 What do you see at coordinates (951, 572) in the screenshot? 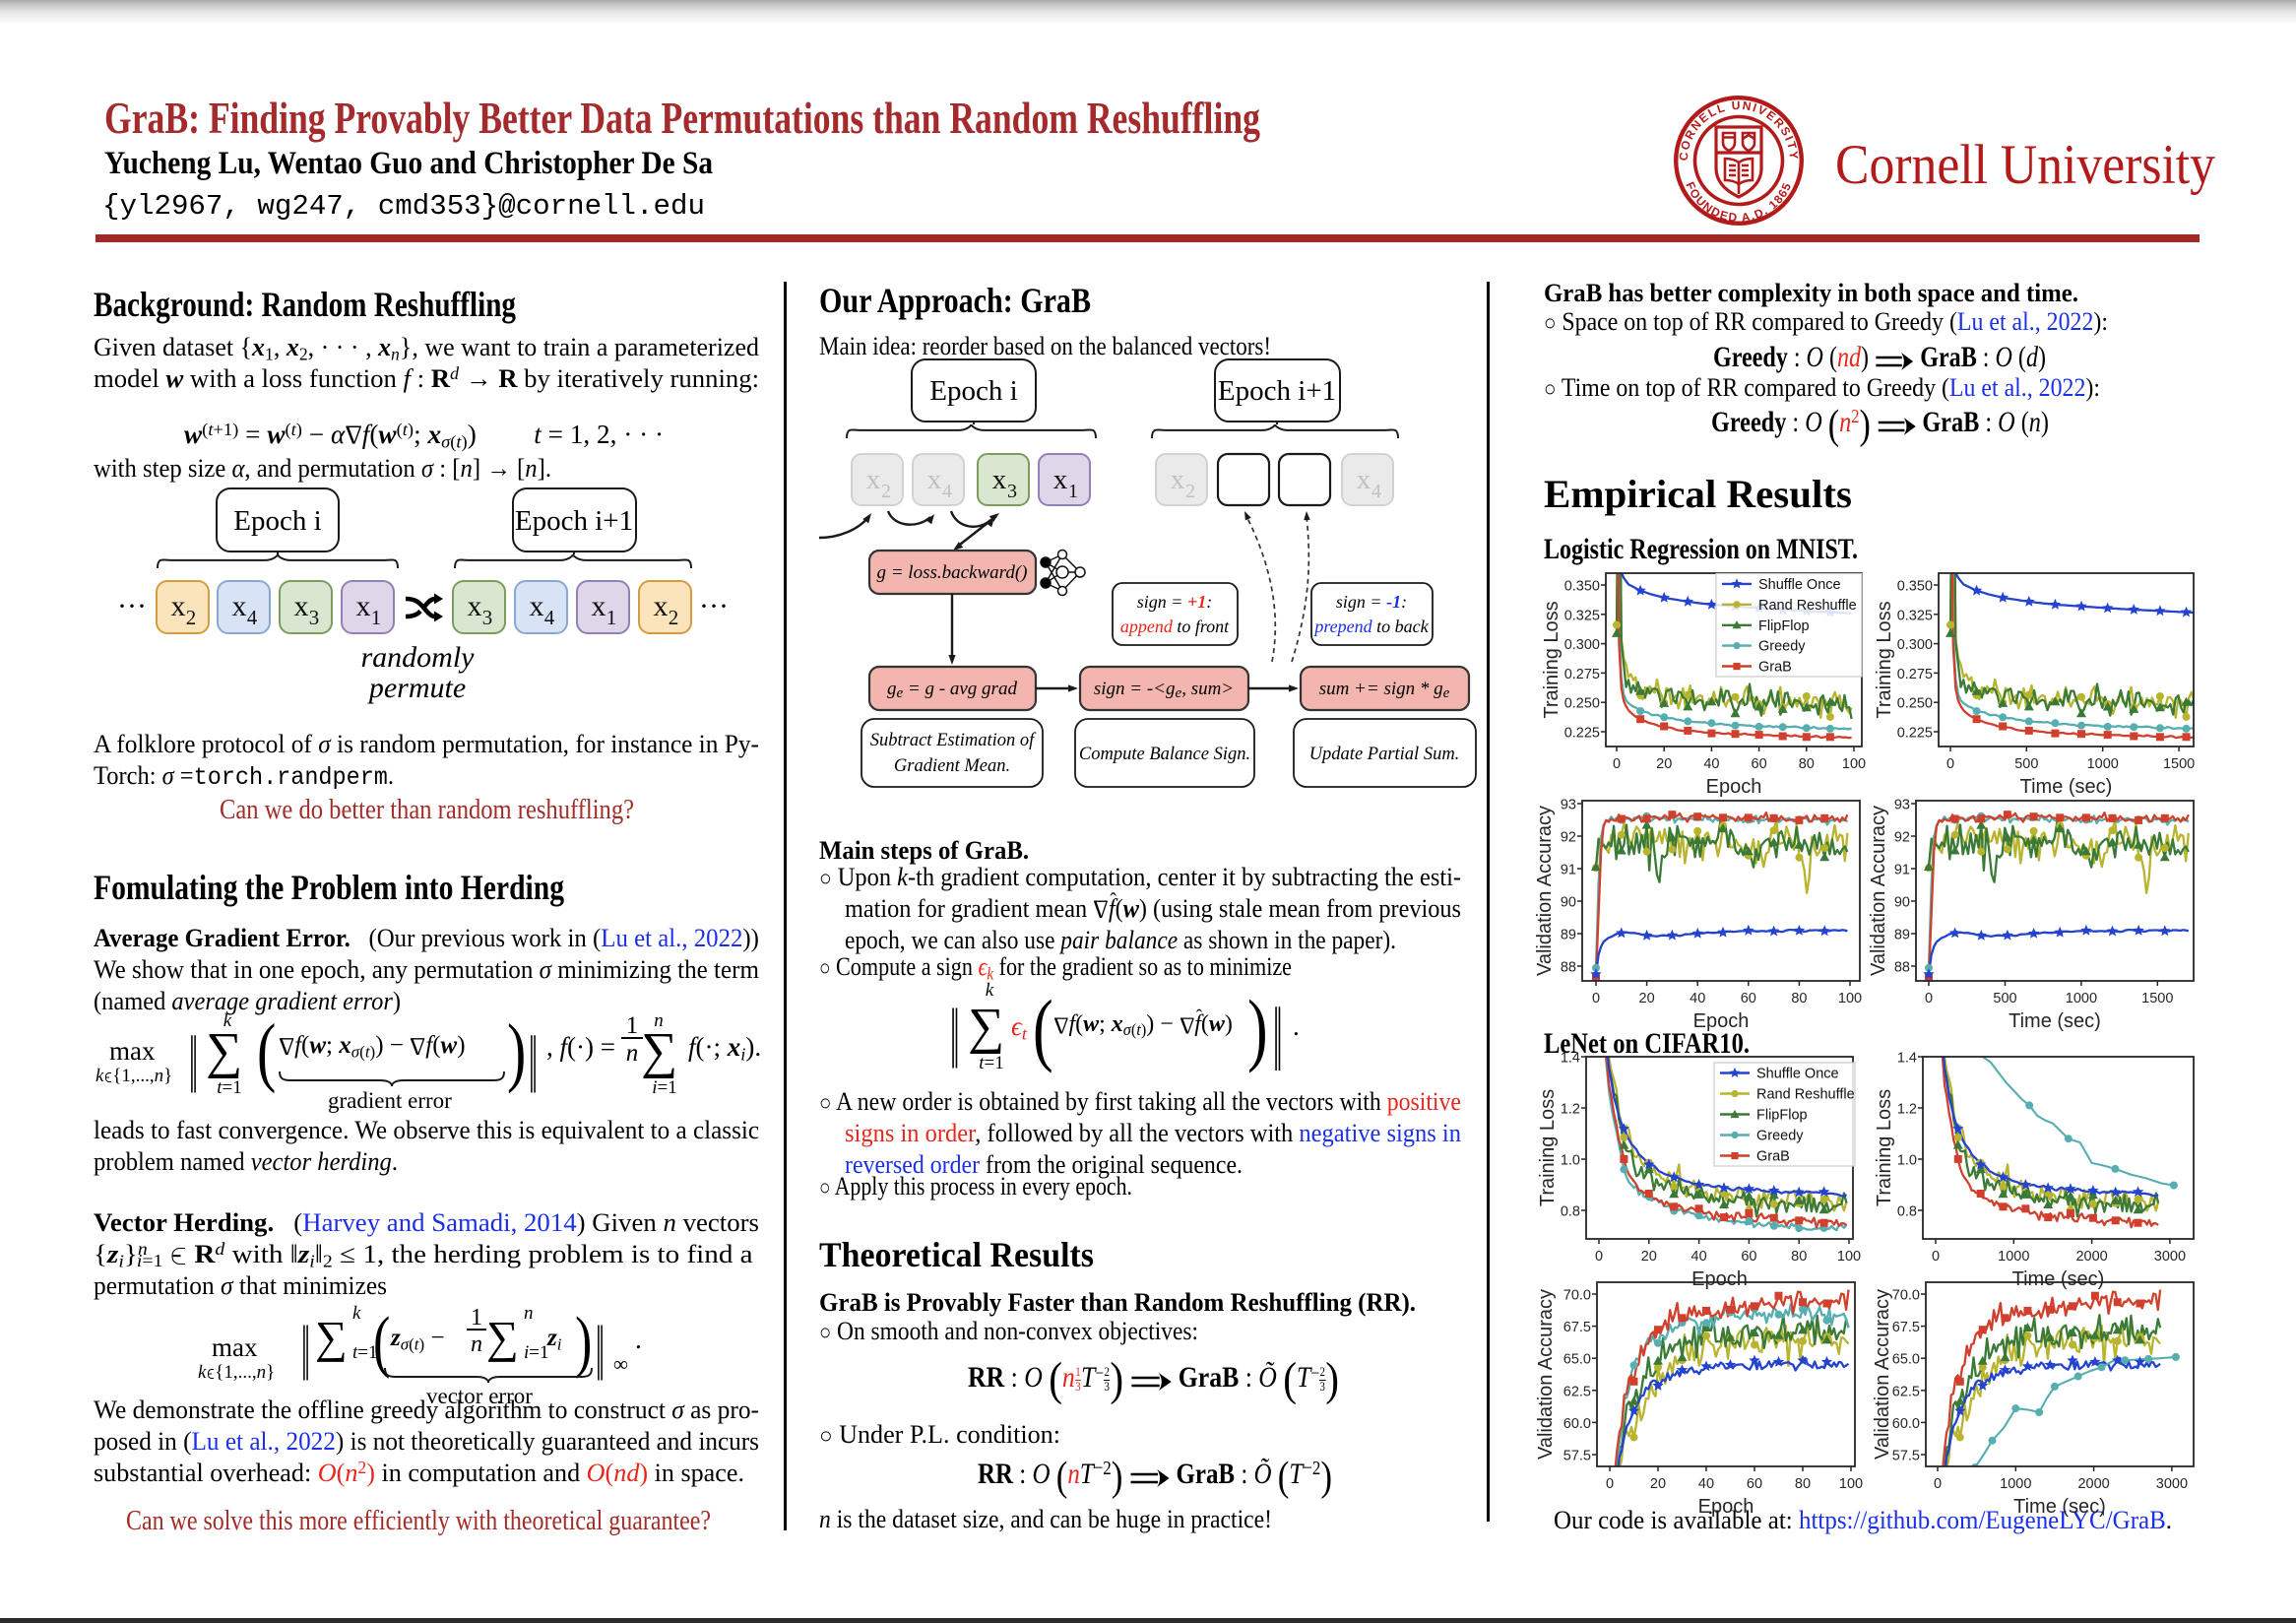
I see `svg-text: g = loss.backward()` at bounding box center [951, 572].